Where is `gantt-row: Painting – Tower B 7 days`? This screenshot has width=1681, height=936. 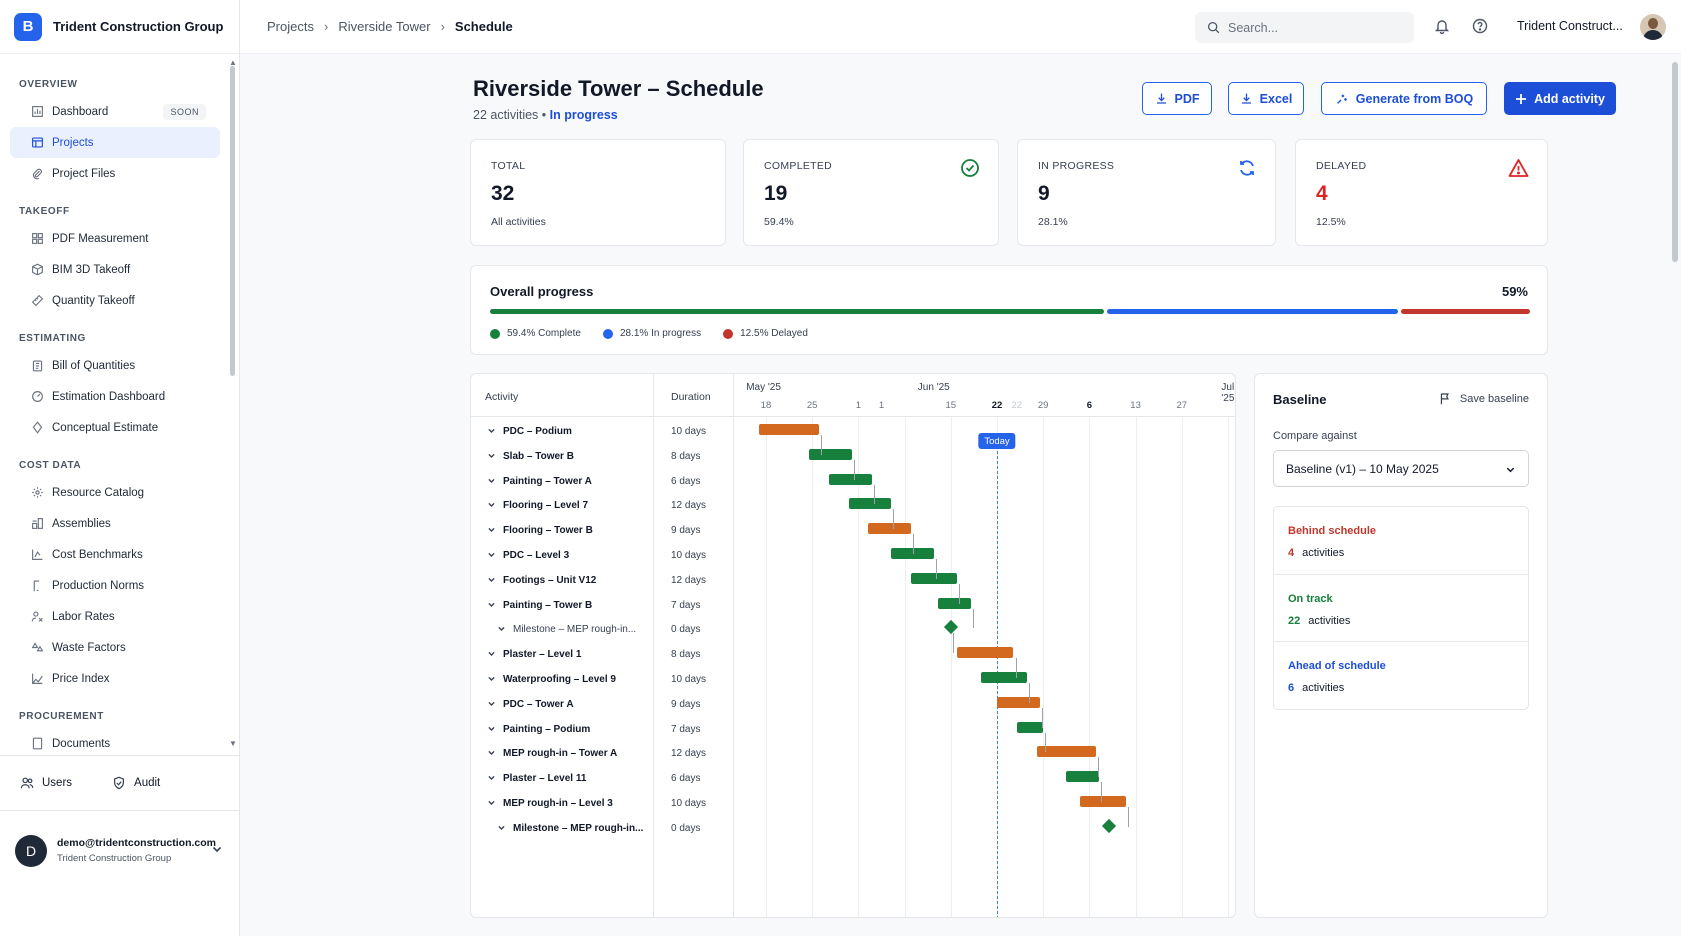
gantt-row: Painting – Tower B 7 days is located at coordinates (853, 605).